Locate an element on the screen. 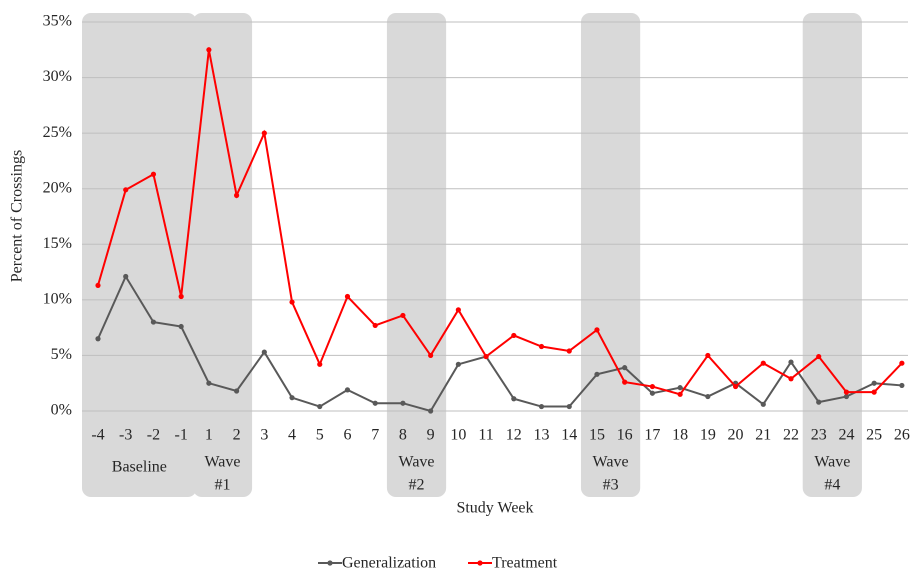 This screenshot has height=574, width=911. y-tick-label: 20% is located at coordinates (57, 187).